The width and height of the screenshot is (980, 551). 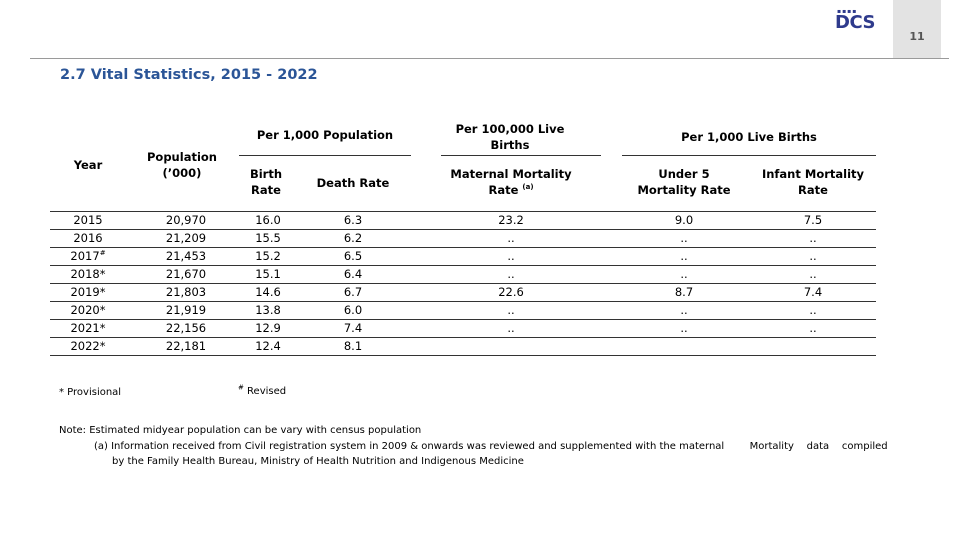 I want to click on header-bottom-rule, so click(x=463, y=211).